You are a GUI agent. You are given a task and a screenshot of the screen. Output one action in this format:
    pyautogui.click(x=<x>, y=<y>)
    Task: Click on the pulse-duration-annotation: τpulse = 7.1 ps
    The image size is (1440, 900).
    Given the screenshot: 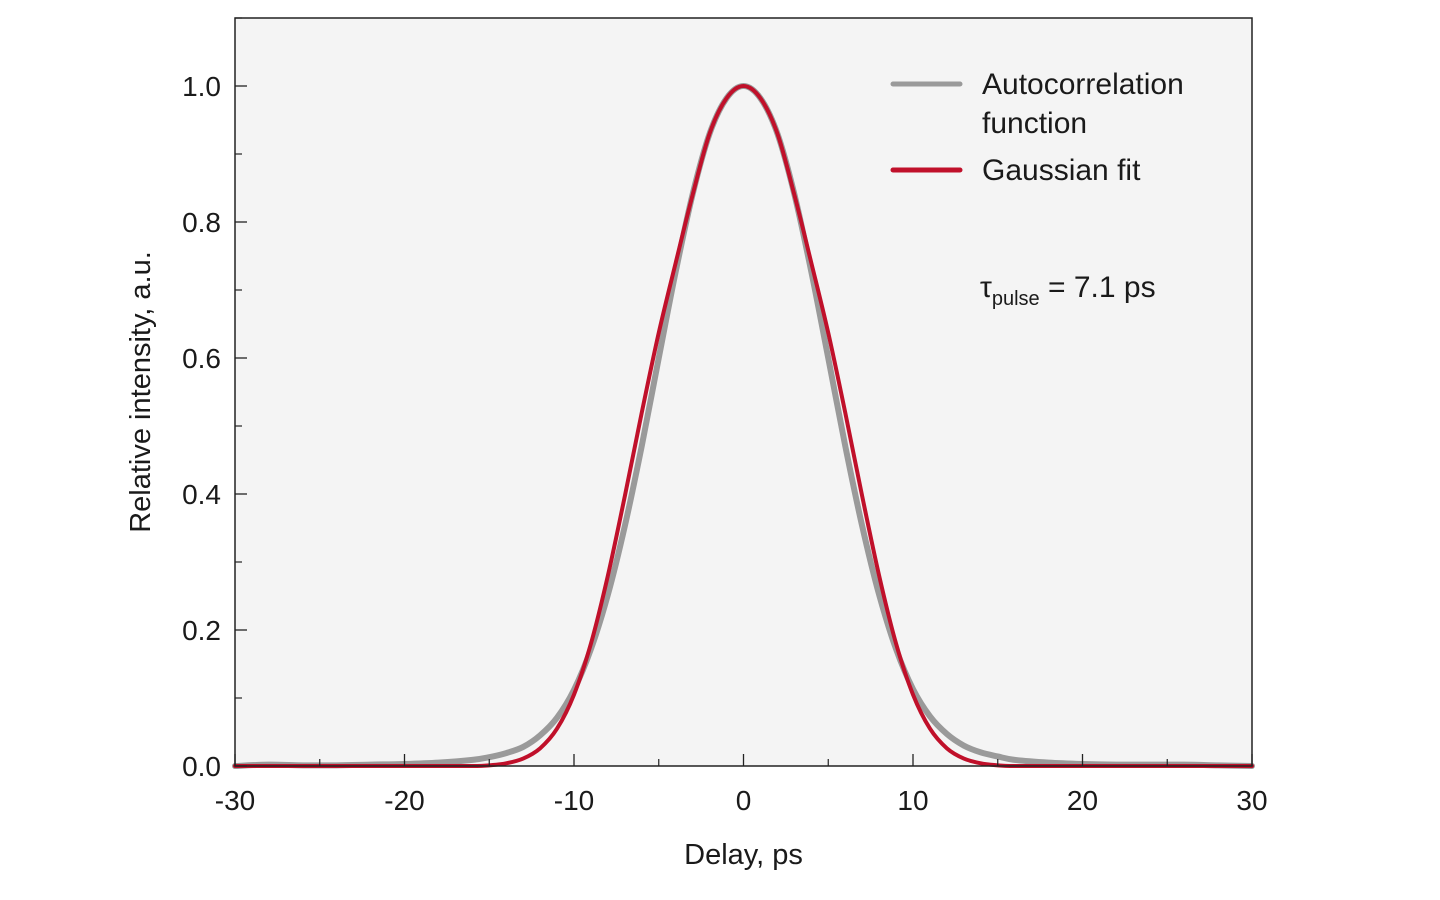 What is the action you would take?
    pyautogui.click(x=1068, y=290)
    